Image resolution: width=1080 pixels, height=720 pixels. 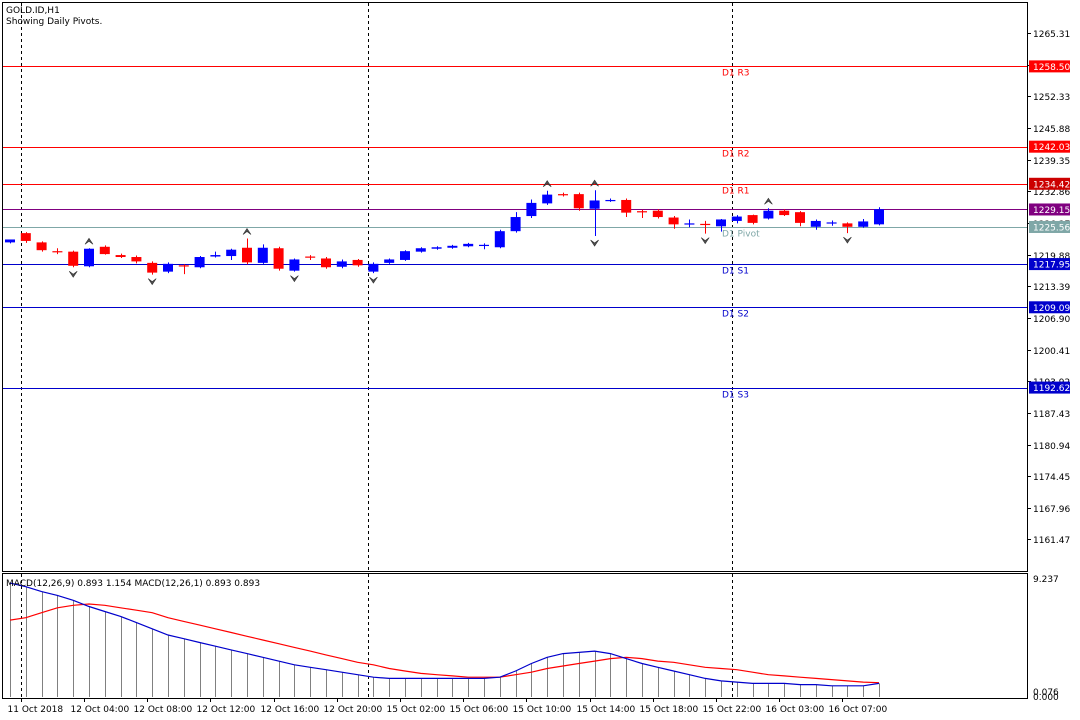 I want to click on pivot-label: D1 S3, so click(x=735, y=396).